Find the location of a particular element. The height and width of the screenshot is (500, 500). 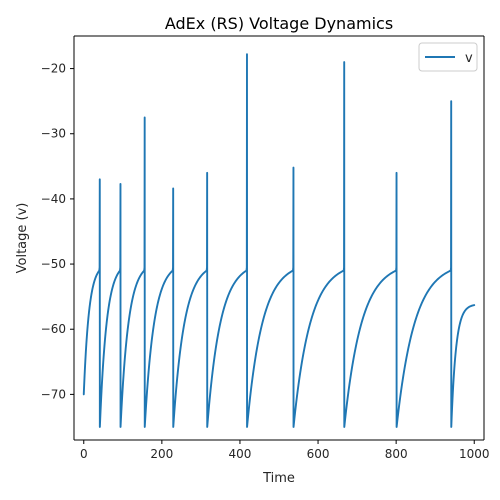

legend-label-v: v is located at coordinates (469, 58).